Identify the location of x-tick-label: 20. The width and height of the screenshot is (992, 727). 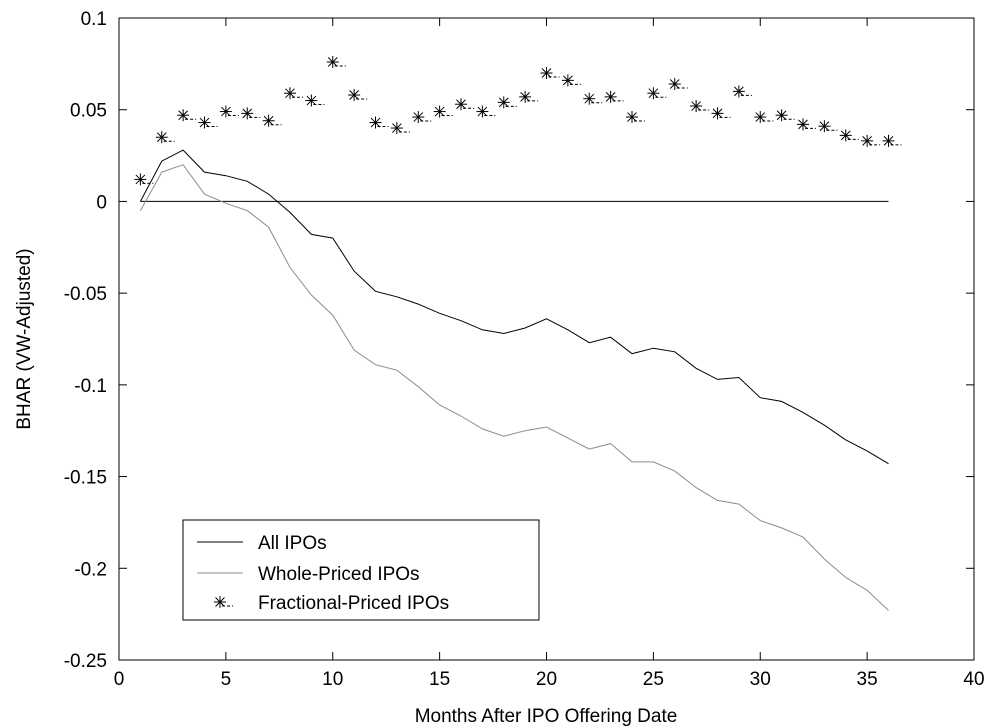
(546, 679).